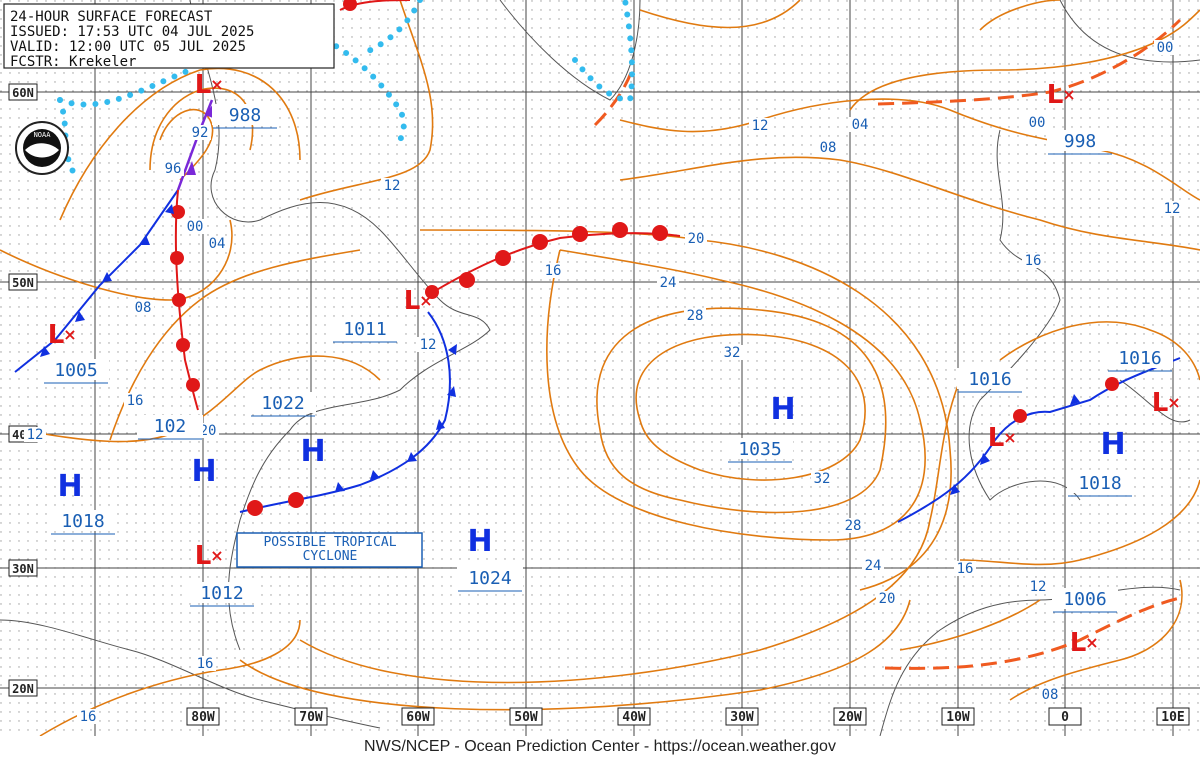 The height and width of the screenshot is (764, 1200). I want to click on header-line: FCSTR: Krekeler, so click(73, 62).